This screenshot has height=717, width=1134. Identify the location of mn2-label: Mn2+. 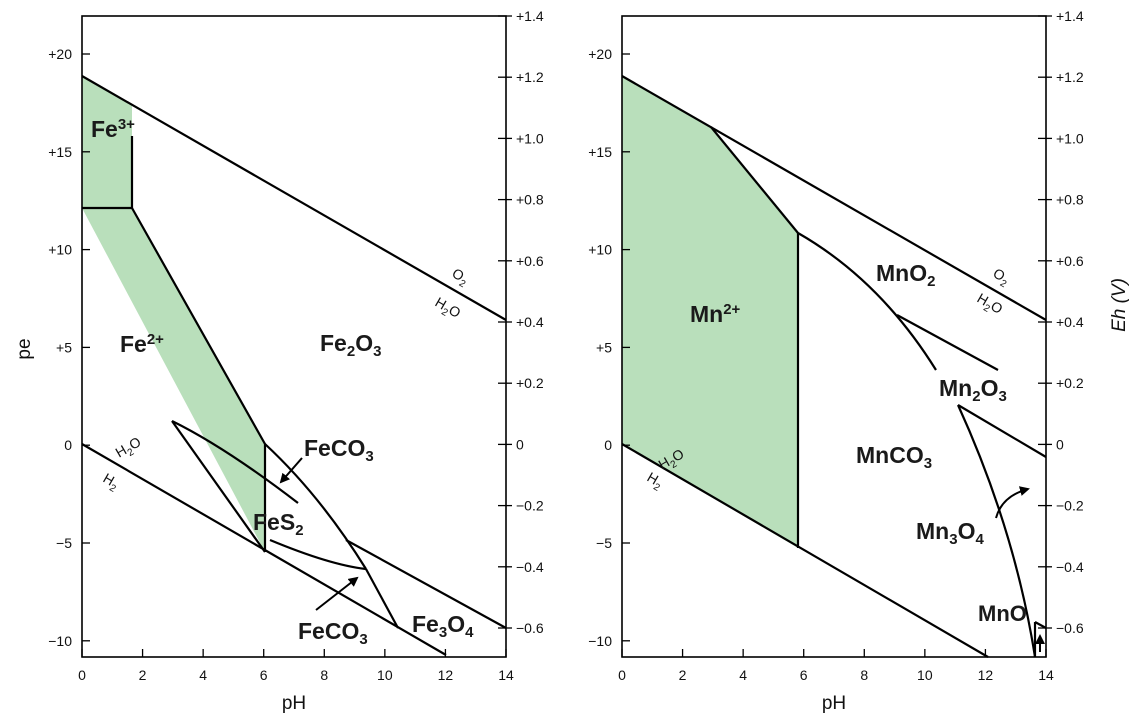
(715, 314).